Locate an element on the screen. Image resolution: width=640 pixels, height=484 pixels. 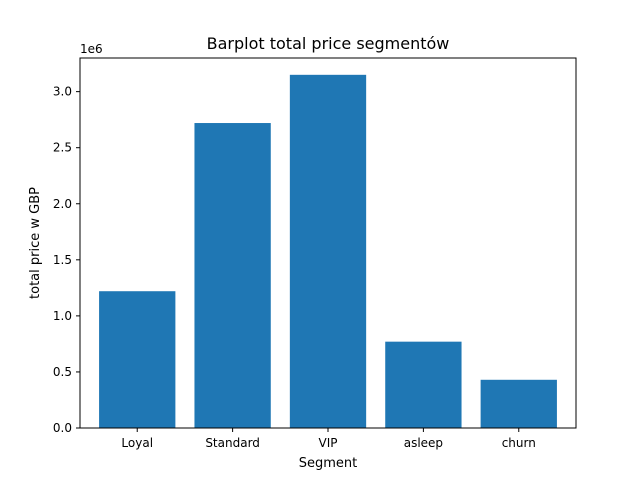
y-axis-offset-label: 1e6 is located at coordinates (91, 49).